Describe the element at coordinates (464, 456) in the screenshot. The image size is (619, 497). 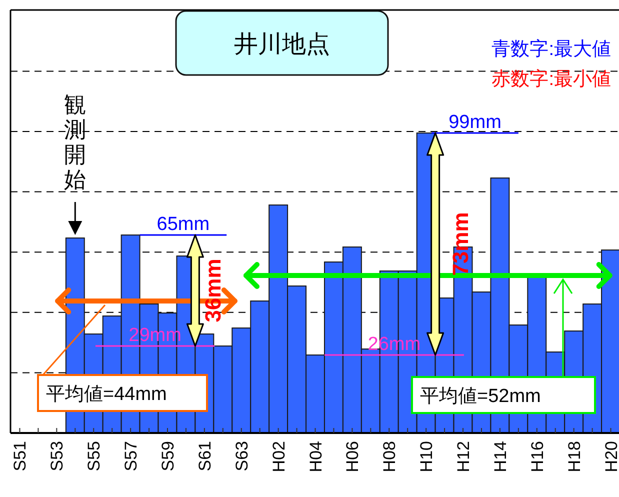
I see `x-tick-label: H12` at that location.